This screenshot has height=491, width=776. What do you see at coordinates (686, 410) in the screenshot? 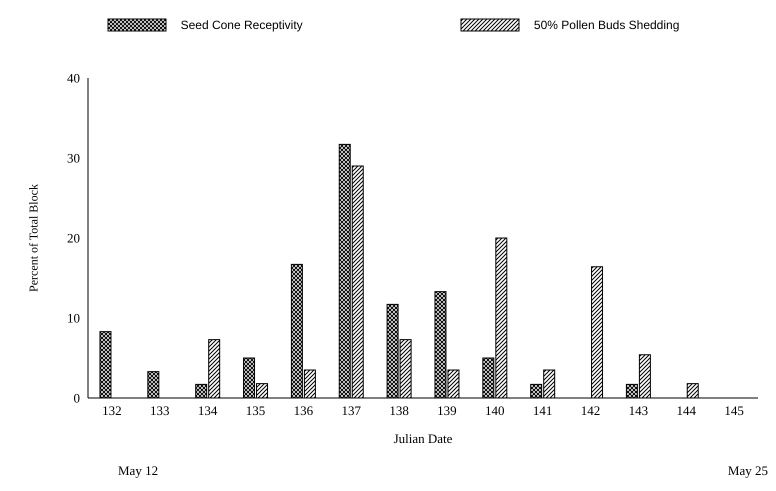
I see `x-tick-label: 144` at bounding box center [686, 410].